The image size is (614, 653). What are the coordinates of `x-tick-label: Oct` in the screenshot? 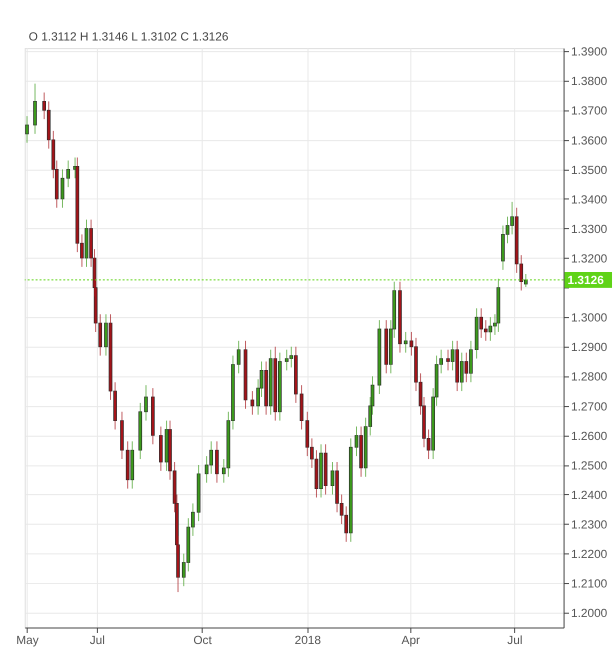 It's located at (202, 639).